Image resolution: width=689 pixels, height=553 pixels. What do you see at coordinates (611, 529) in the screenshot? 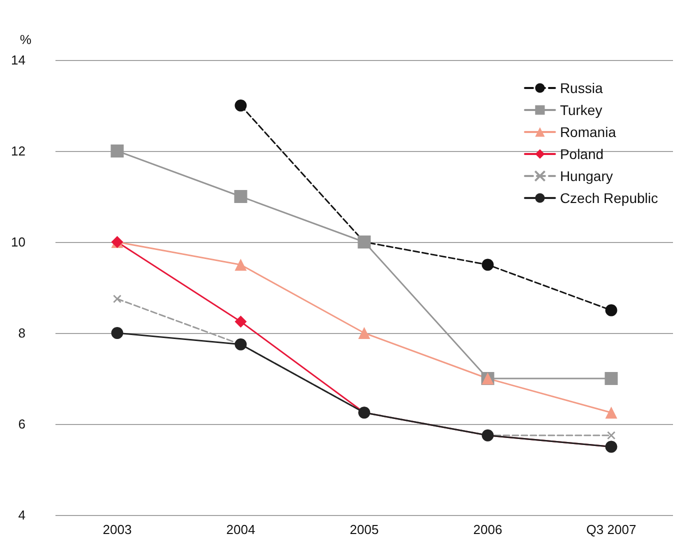
I see `x-tick-label: Q3 2007` at bounding box center [611, 529].